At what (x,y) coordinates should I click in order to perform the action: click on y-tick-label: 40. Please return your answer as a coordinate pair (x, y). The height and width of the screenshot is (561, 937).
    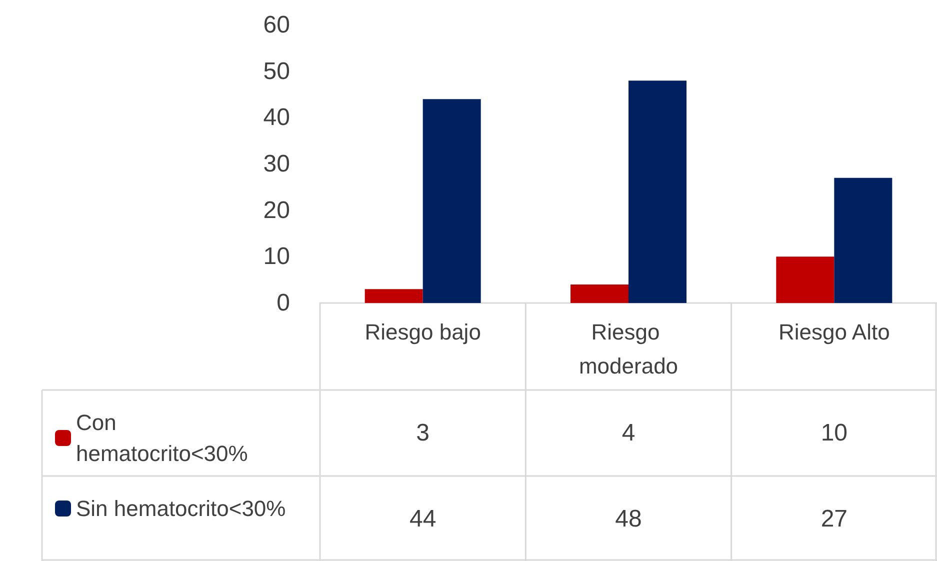
    Looking at the image, I should click on (276, 118).